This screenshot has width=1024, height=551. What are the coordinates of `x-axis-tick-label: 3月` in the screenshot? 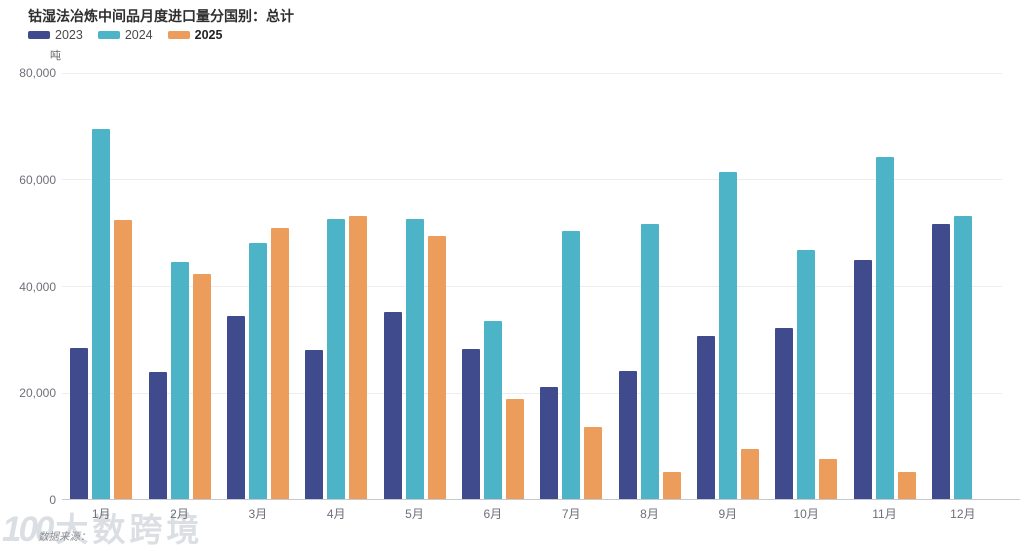 It's located at (258, 514).